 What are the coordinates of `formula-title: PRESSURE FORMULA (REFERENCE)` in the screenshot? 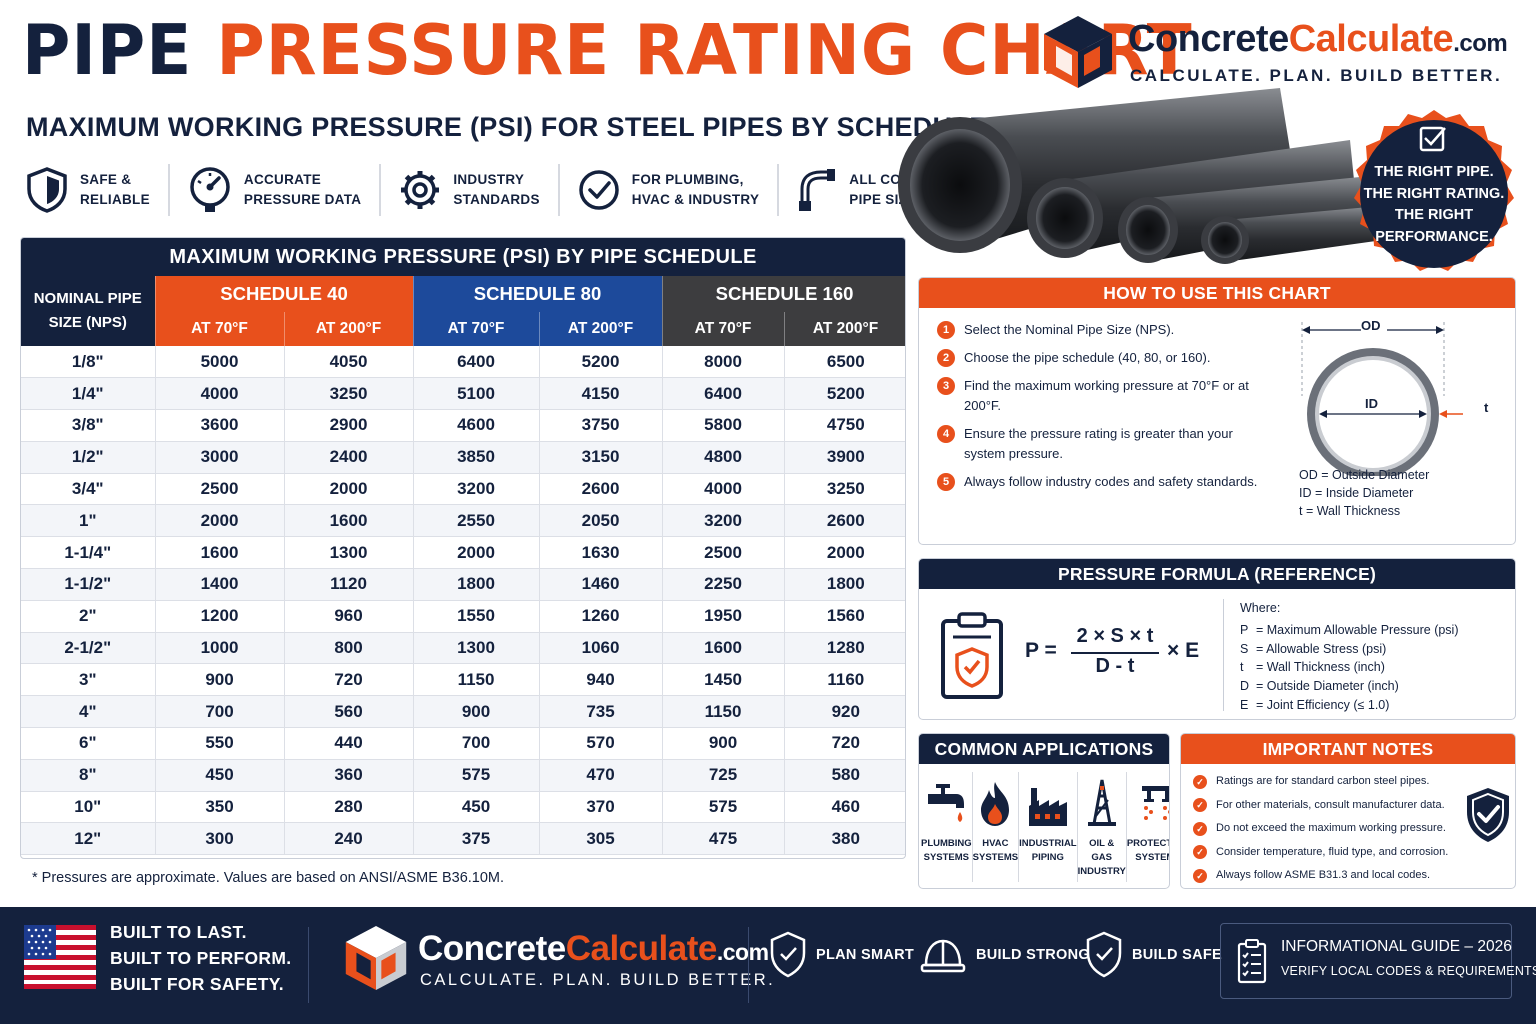 It's located at (1217, 574).